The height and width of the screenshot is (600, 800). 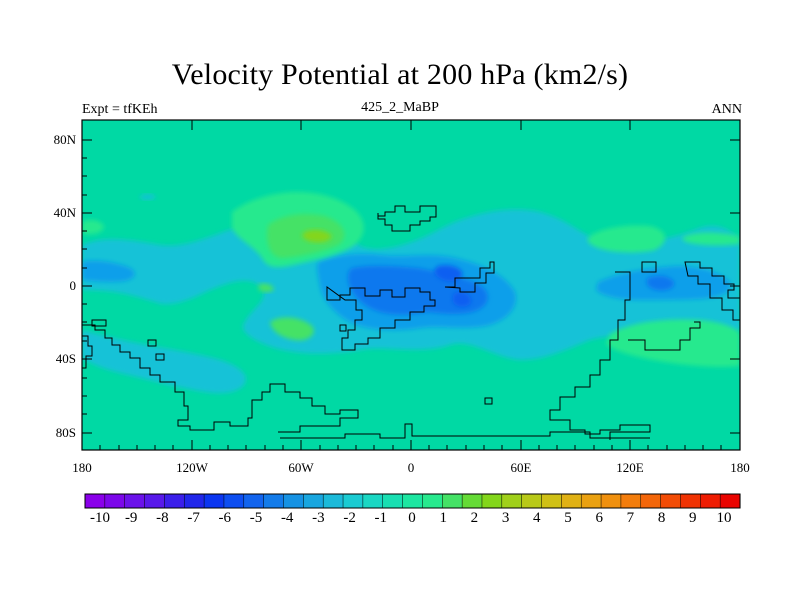 What do you see at coordinates (256, 518) in the screenshot?
I see `colorbar-tick-label: -5` at bounding box center [256, 518].